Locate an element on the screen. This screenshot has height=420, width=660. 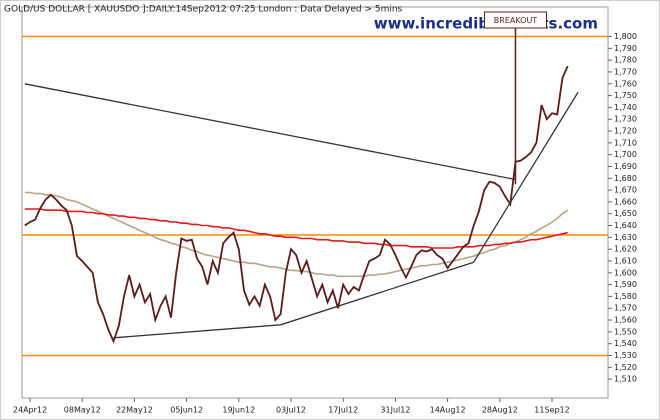
y-tick-label: 1,730 is located at coordinates (625, 119).